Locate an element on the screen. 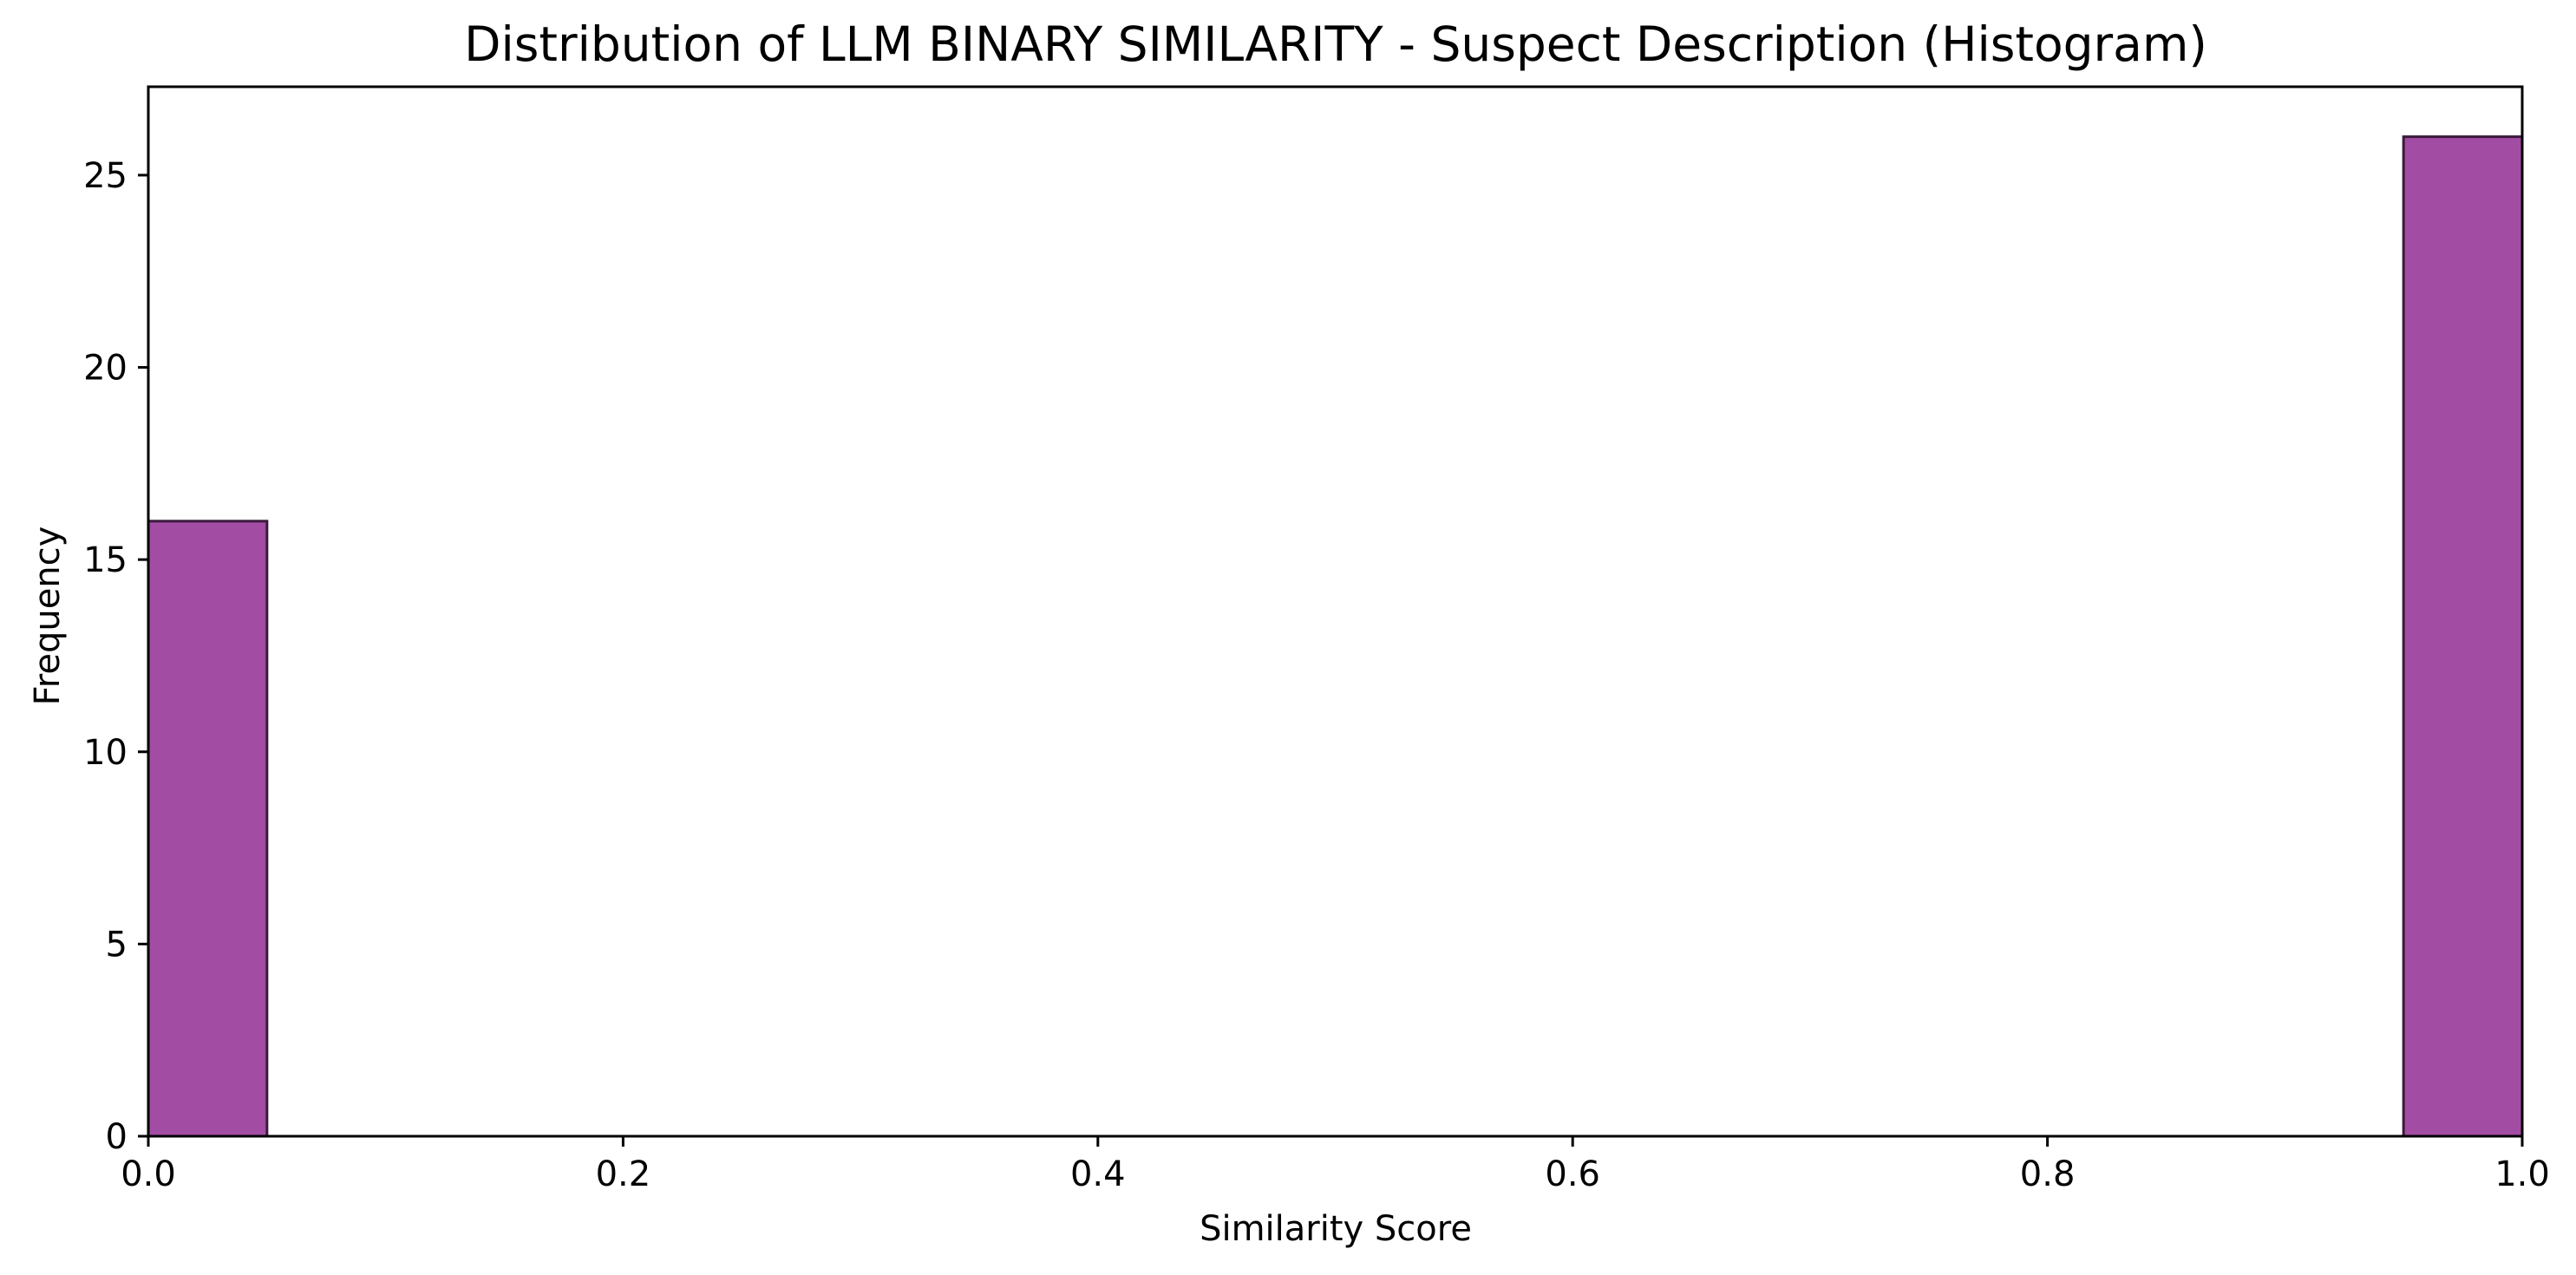  x-tick-label: 0.0 is located at coordinates (148, 1174).